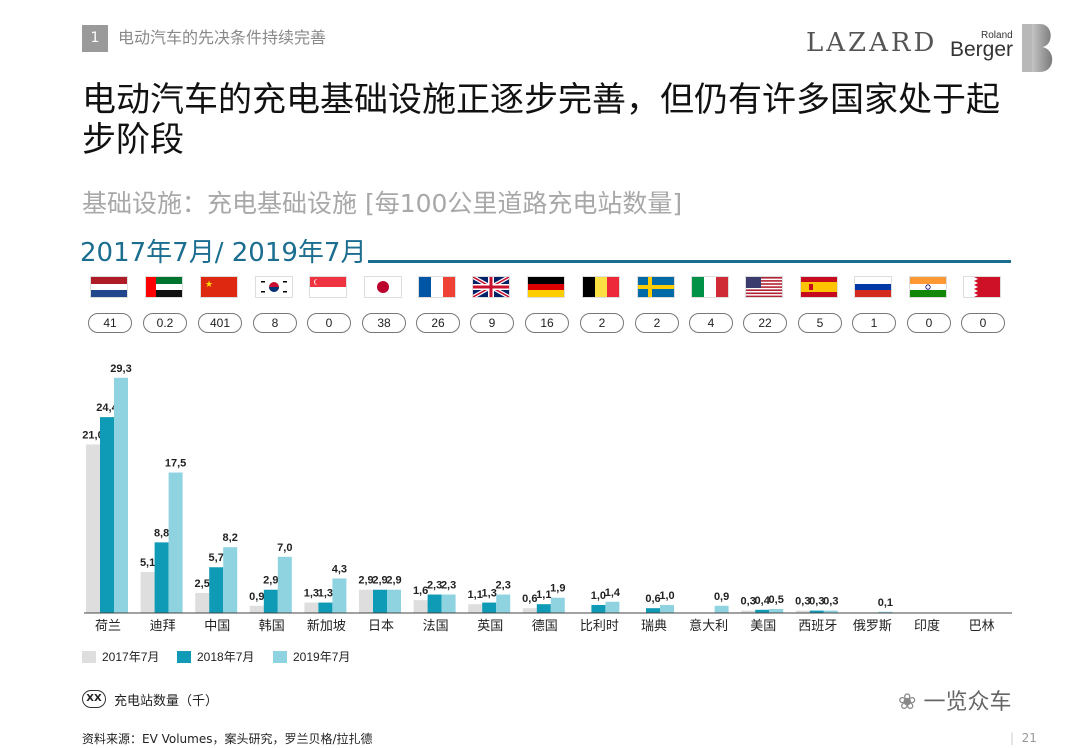 The width and height of the screenshot is (1080, 748). What do you see at coordinates (982, 49) in the screenshot?
I see `berger-logo-text: Berger` at bounding box center [982, 49].